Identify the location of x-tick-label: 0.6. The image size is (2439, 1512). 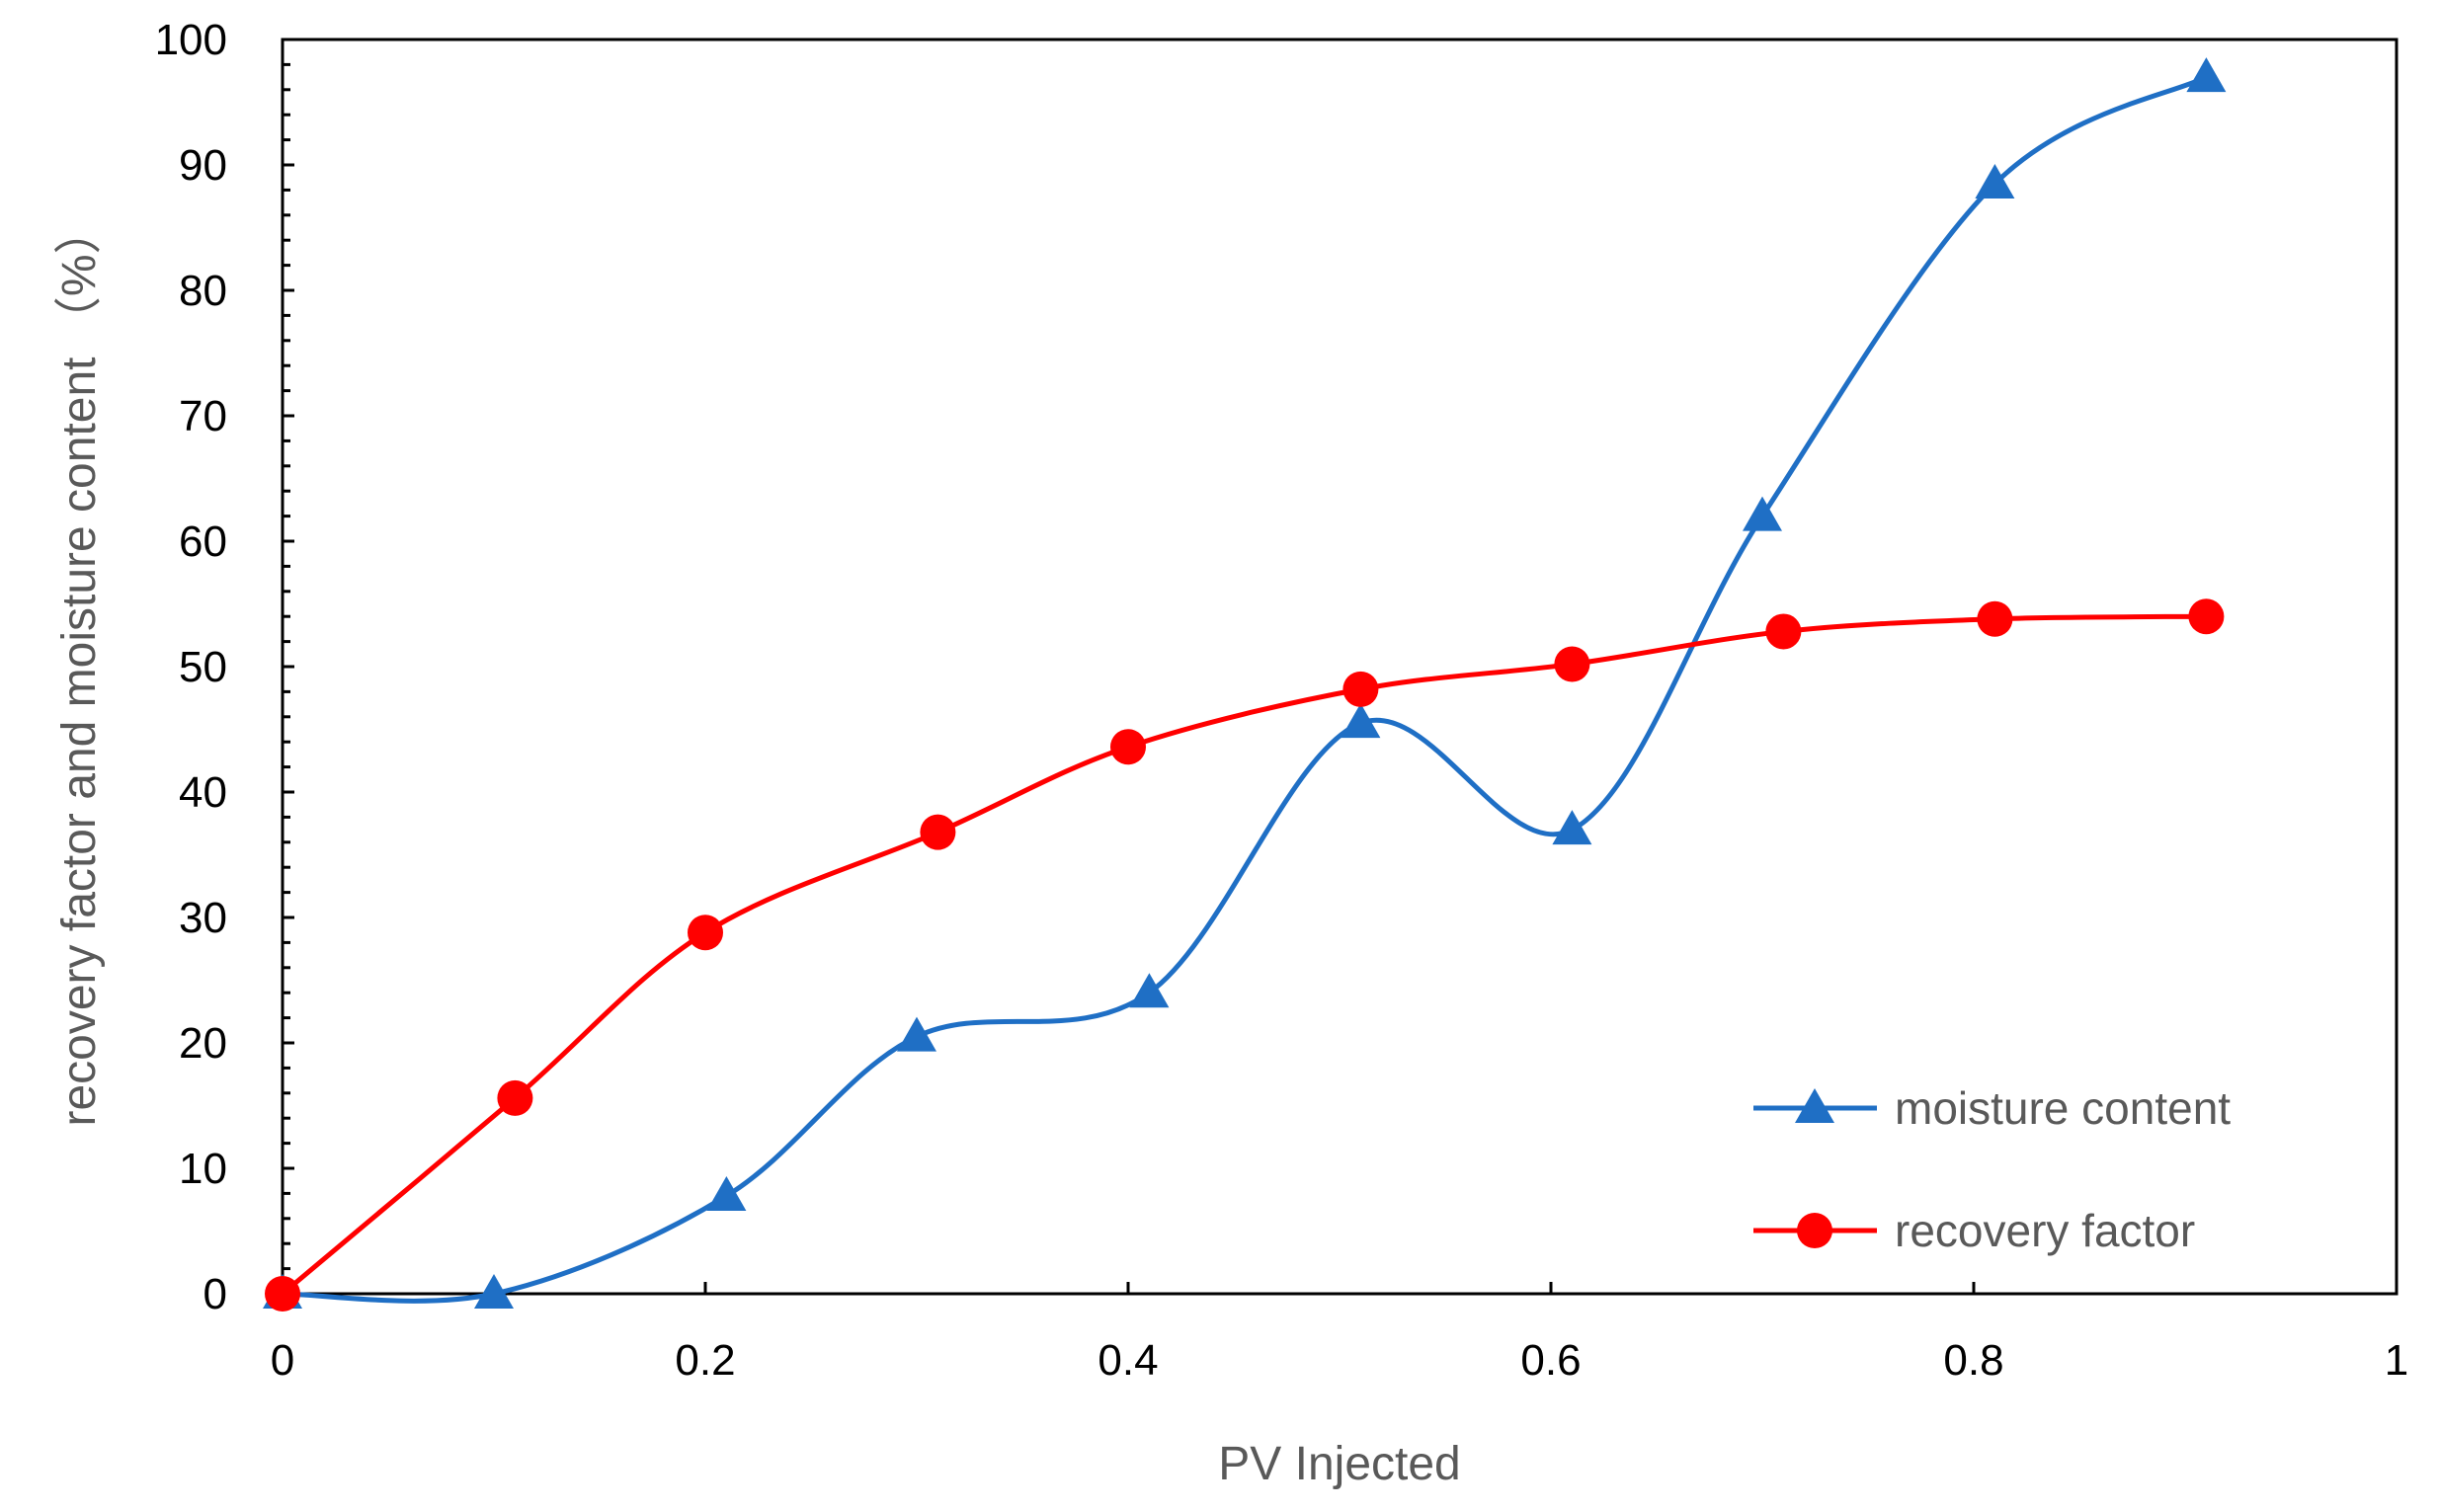
(1550, 1361).